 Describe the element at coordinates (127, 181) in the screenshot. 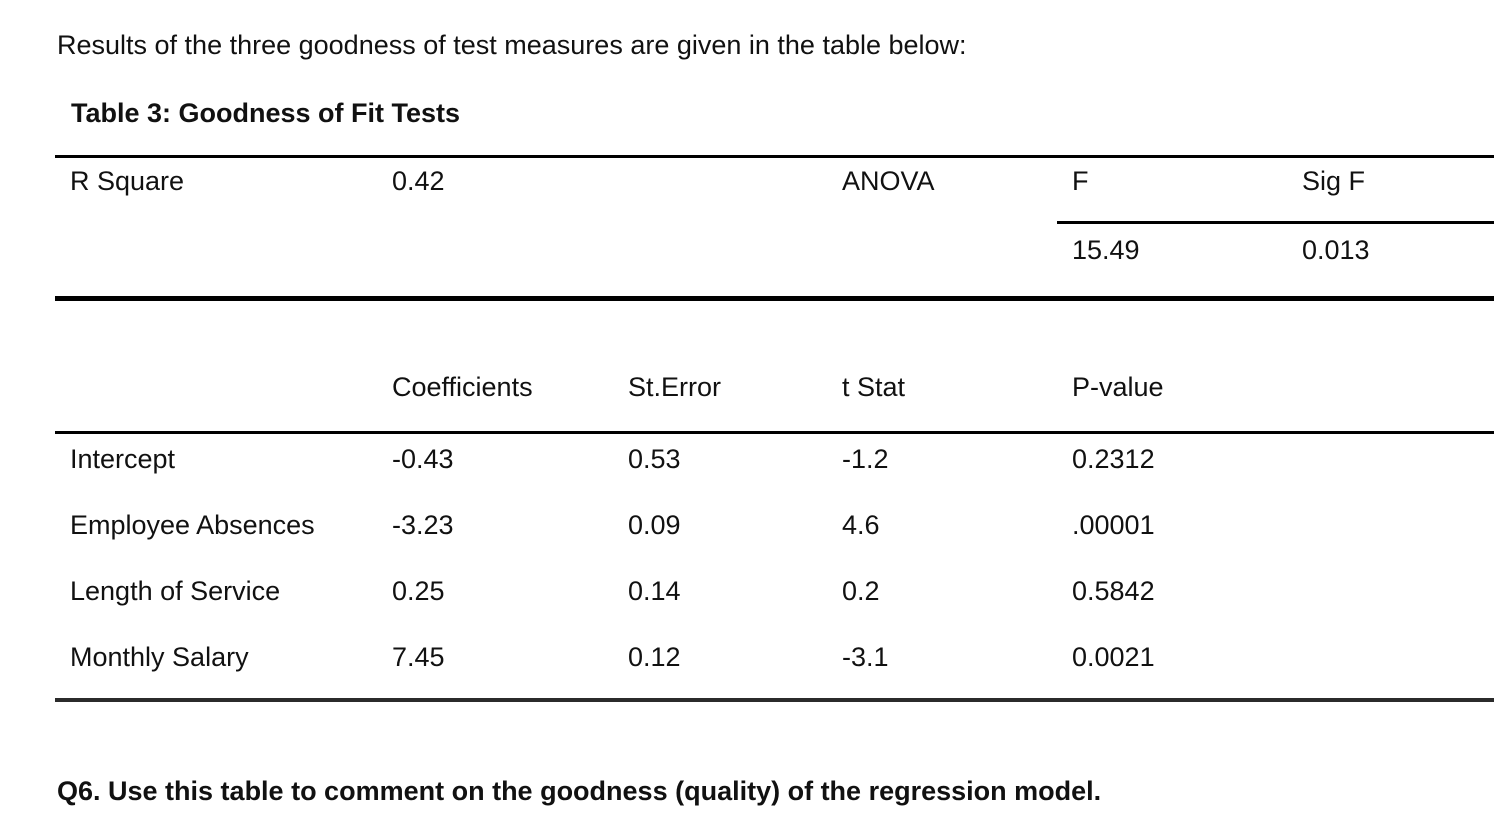

I see `r-square-label: R Square` at that location.